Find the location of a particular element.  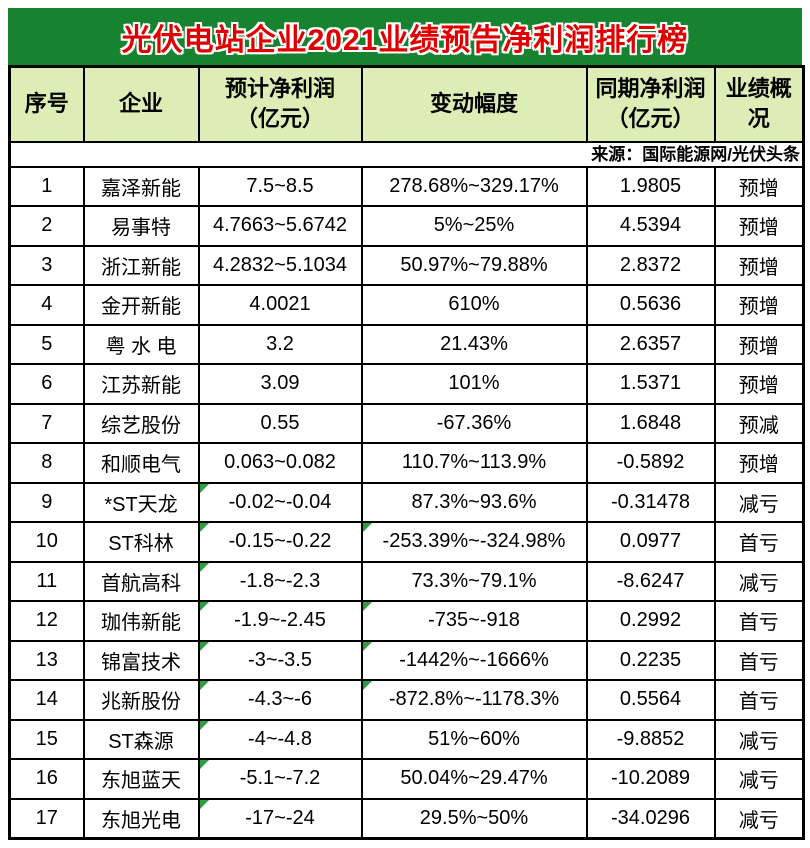

rank-cell: 10 is located at coordinates (46, 542).